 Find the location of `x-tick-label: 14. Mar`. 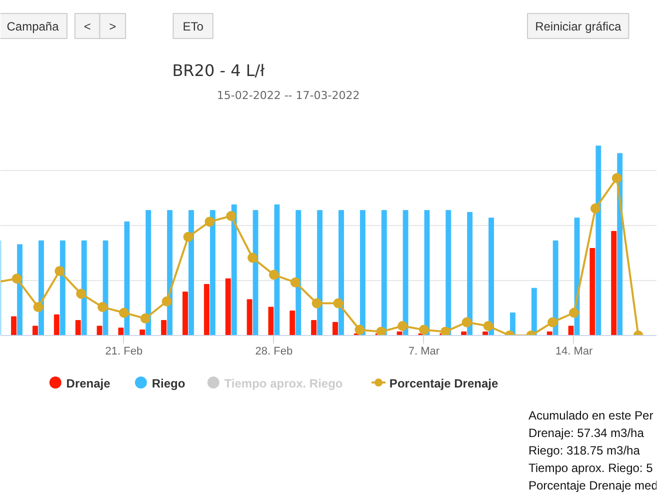

x-tick-label: 14. Mar is located at coordinates (574, 352).